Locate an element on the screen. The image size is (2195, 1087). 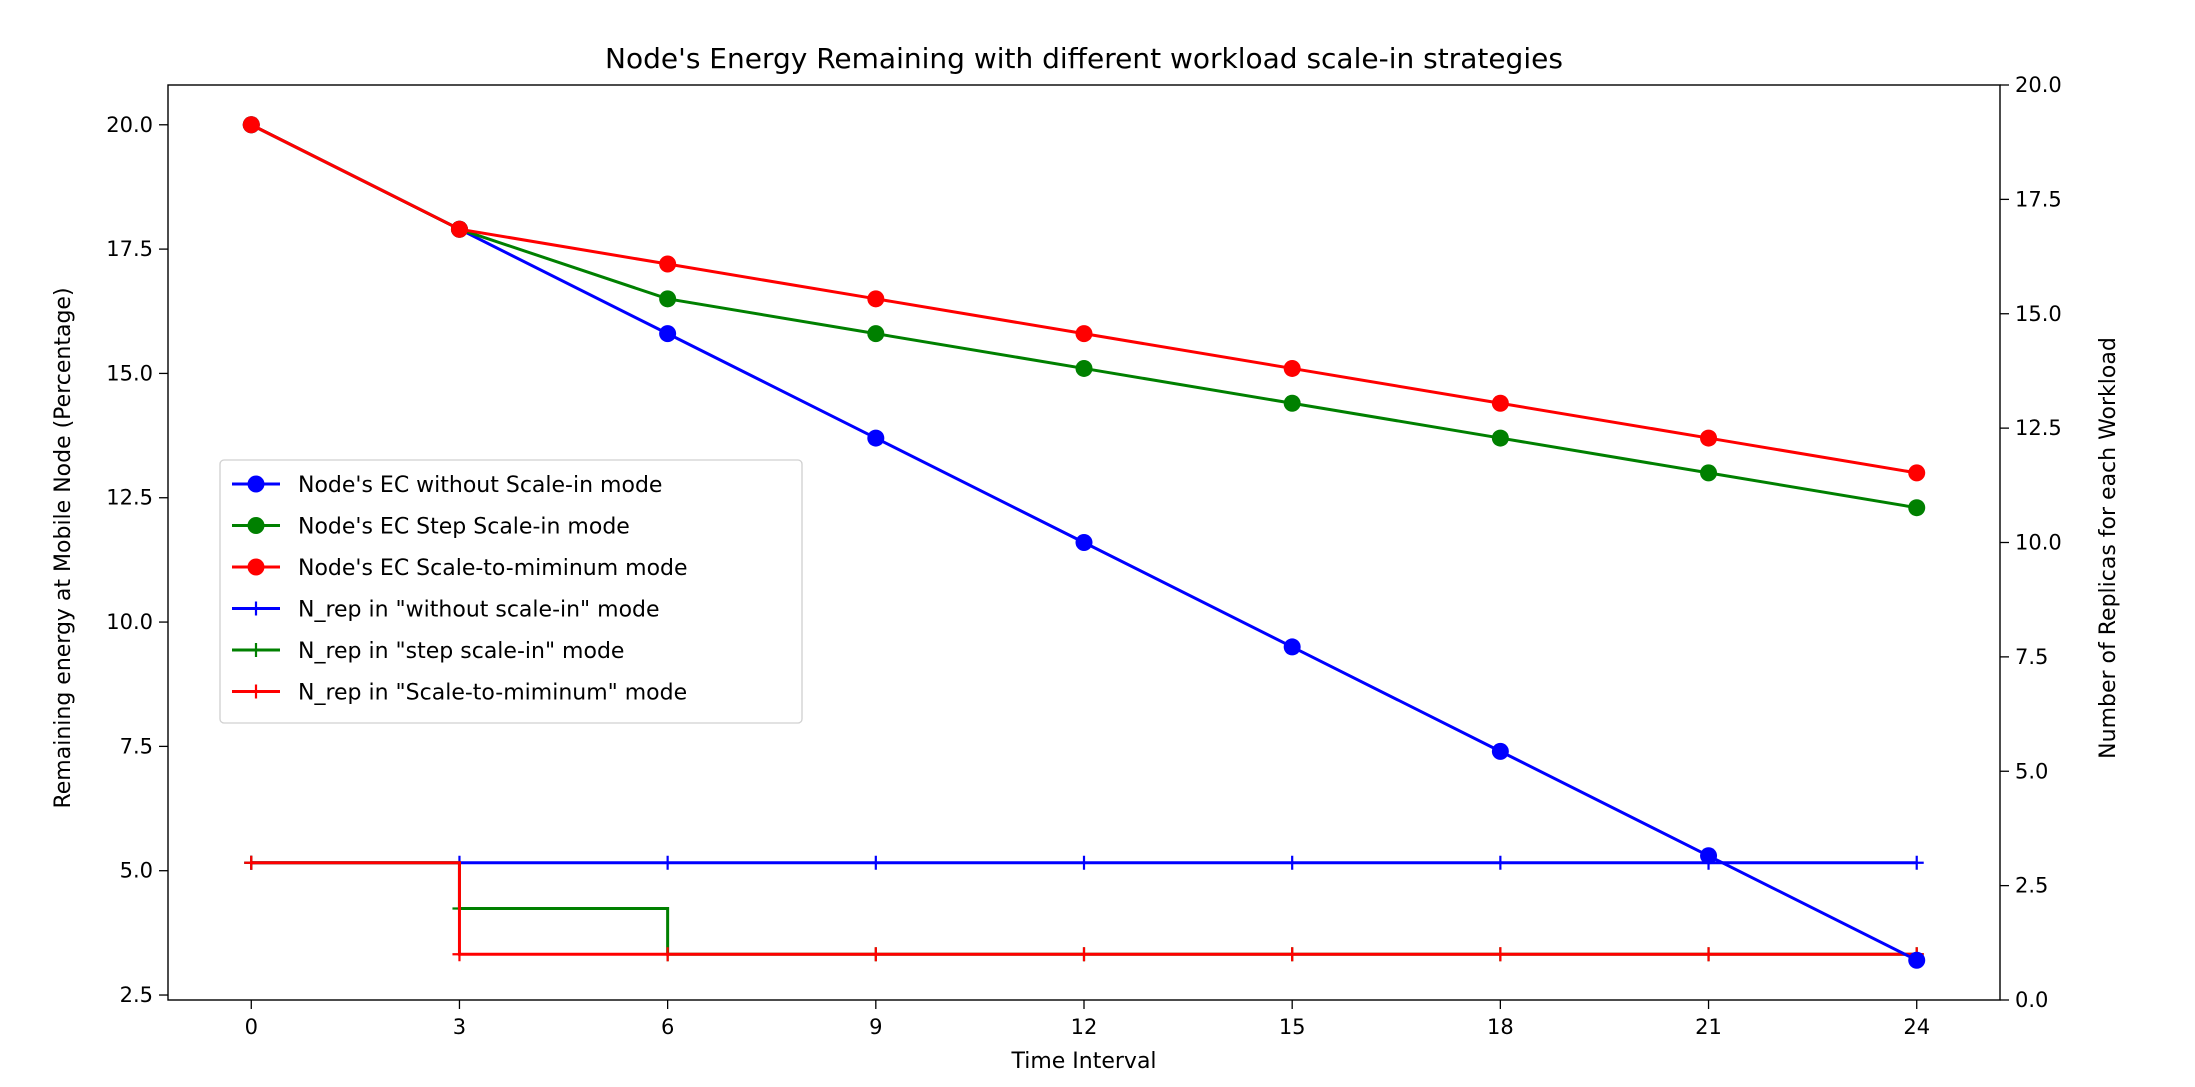
y-tick-label: 7.5 is located at coordinates (136, 746).